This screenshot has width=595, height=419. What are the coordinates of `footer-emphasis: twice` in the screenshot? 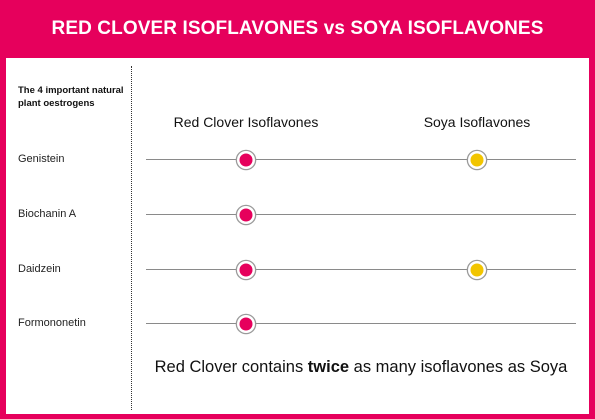 It's located at (328, 367).